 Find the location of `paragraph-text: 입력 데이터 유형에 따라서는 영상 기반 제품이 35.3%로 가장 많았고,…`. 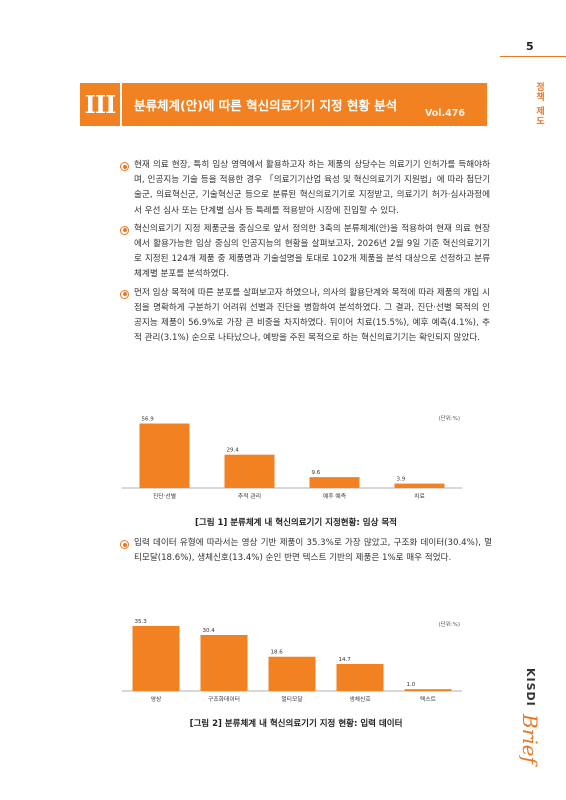

paragraph-text: 입력 데이터 유형에 따라서는 영상 기반 제품이 35.3%로 가장 많았고,… is located at coordinates (313, 551).